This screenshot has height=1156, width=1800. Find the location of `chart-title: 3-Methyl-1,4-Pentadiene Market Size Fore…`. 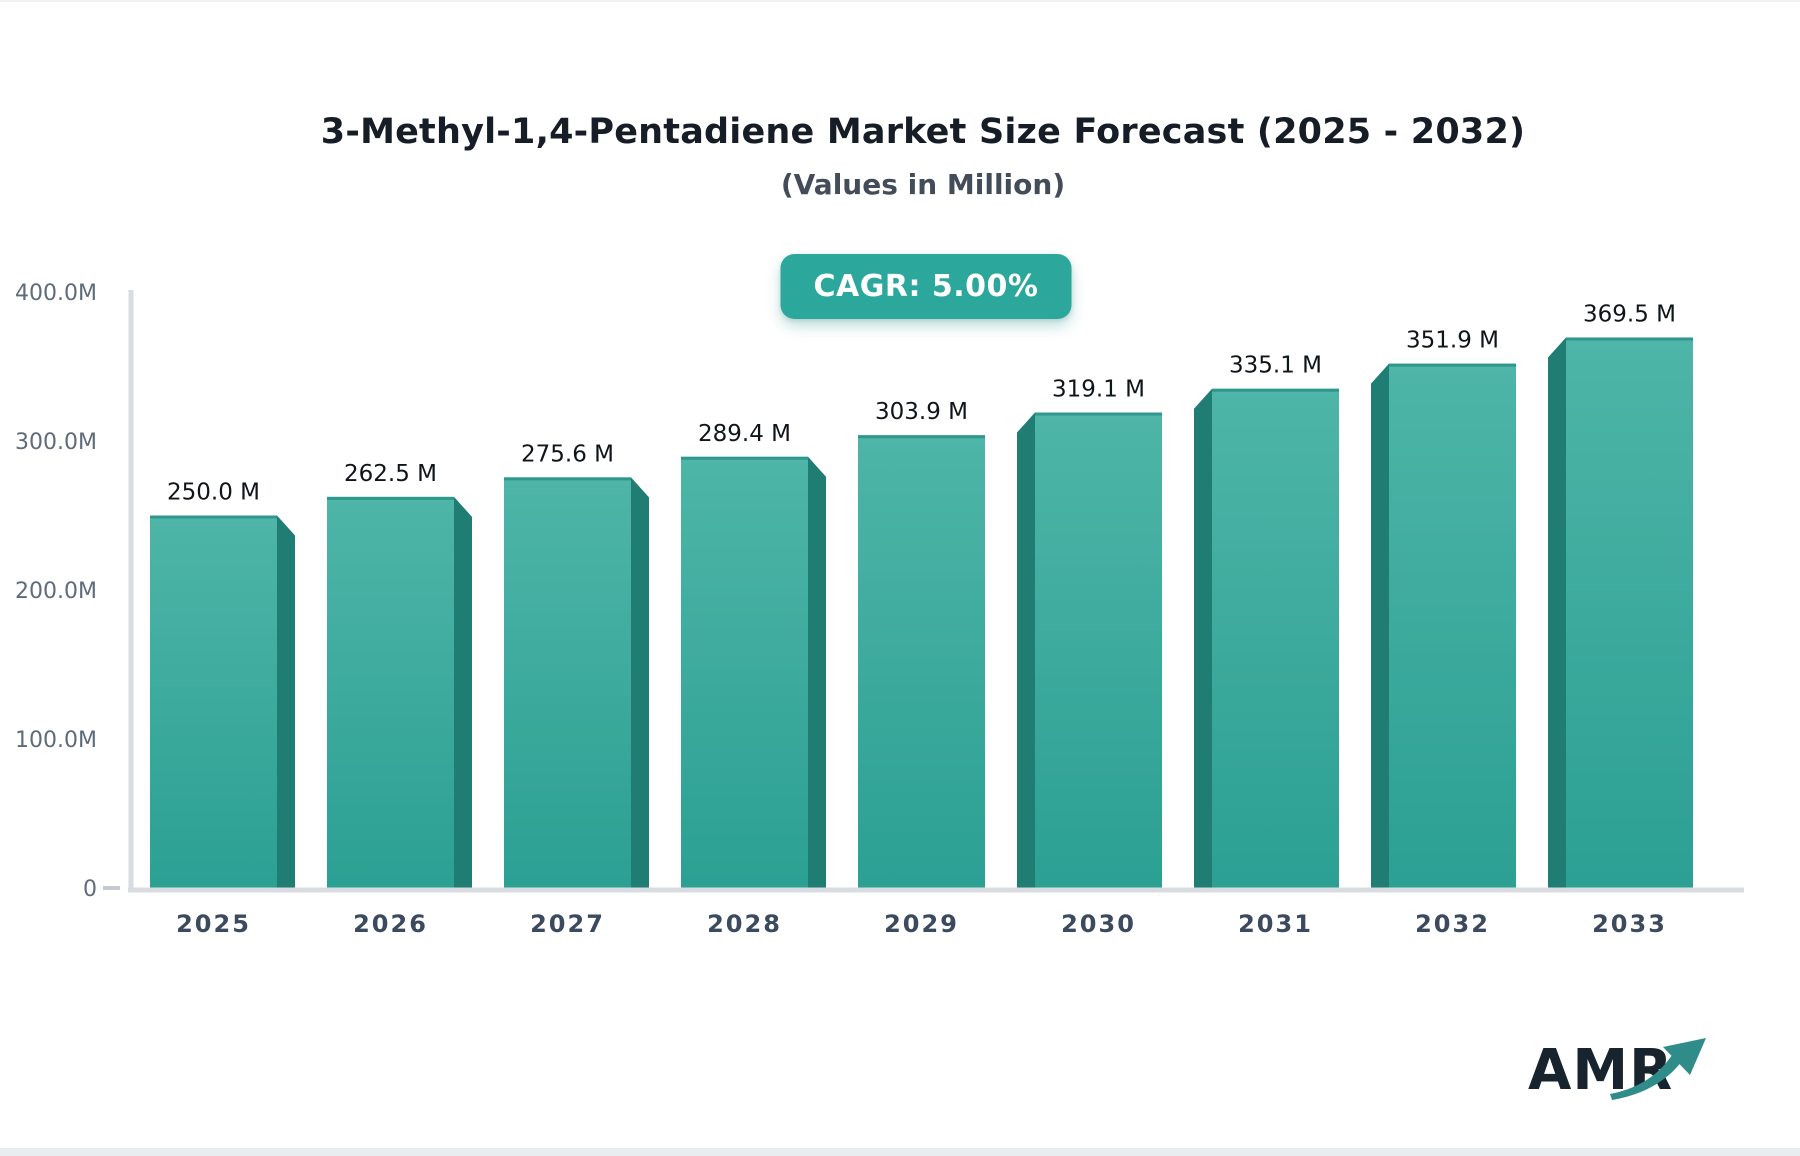

chart-title: 3-Methyl-1,4-Pentadiene Market Size Fore… is located at coordinates (923, 132).